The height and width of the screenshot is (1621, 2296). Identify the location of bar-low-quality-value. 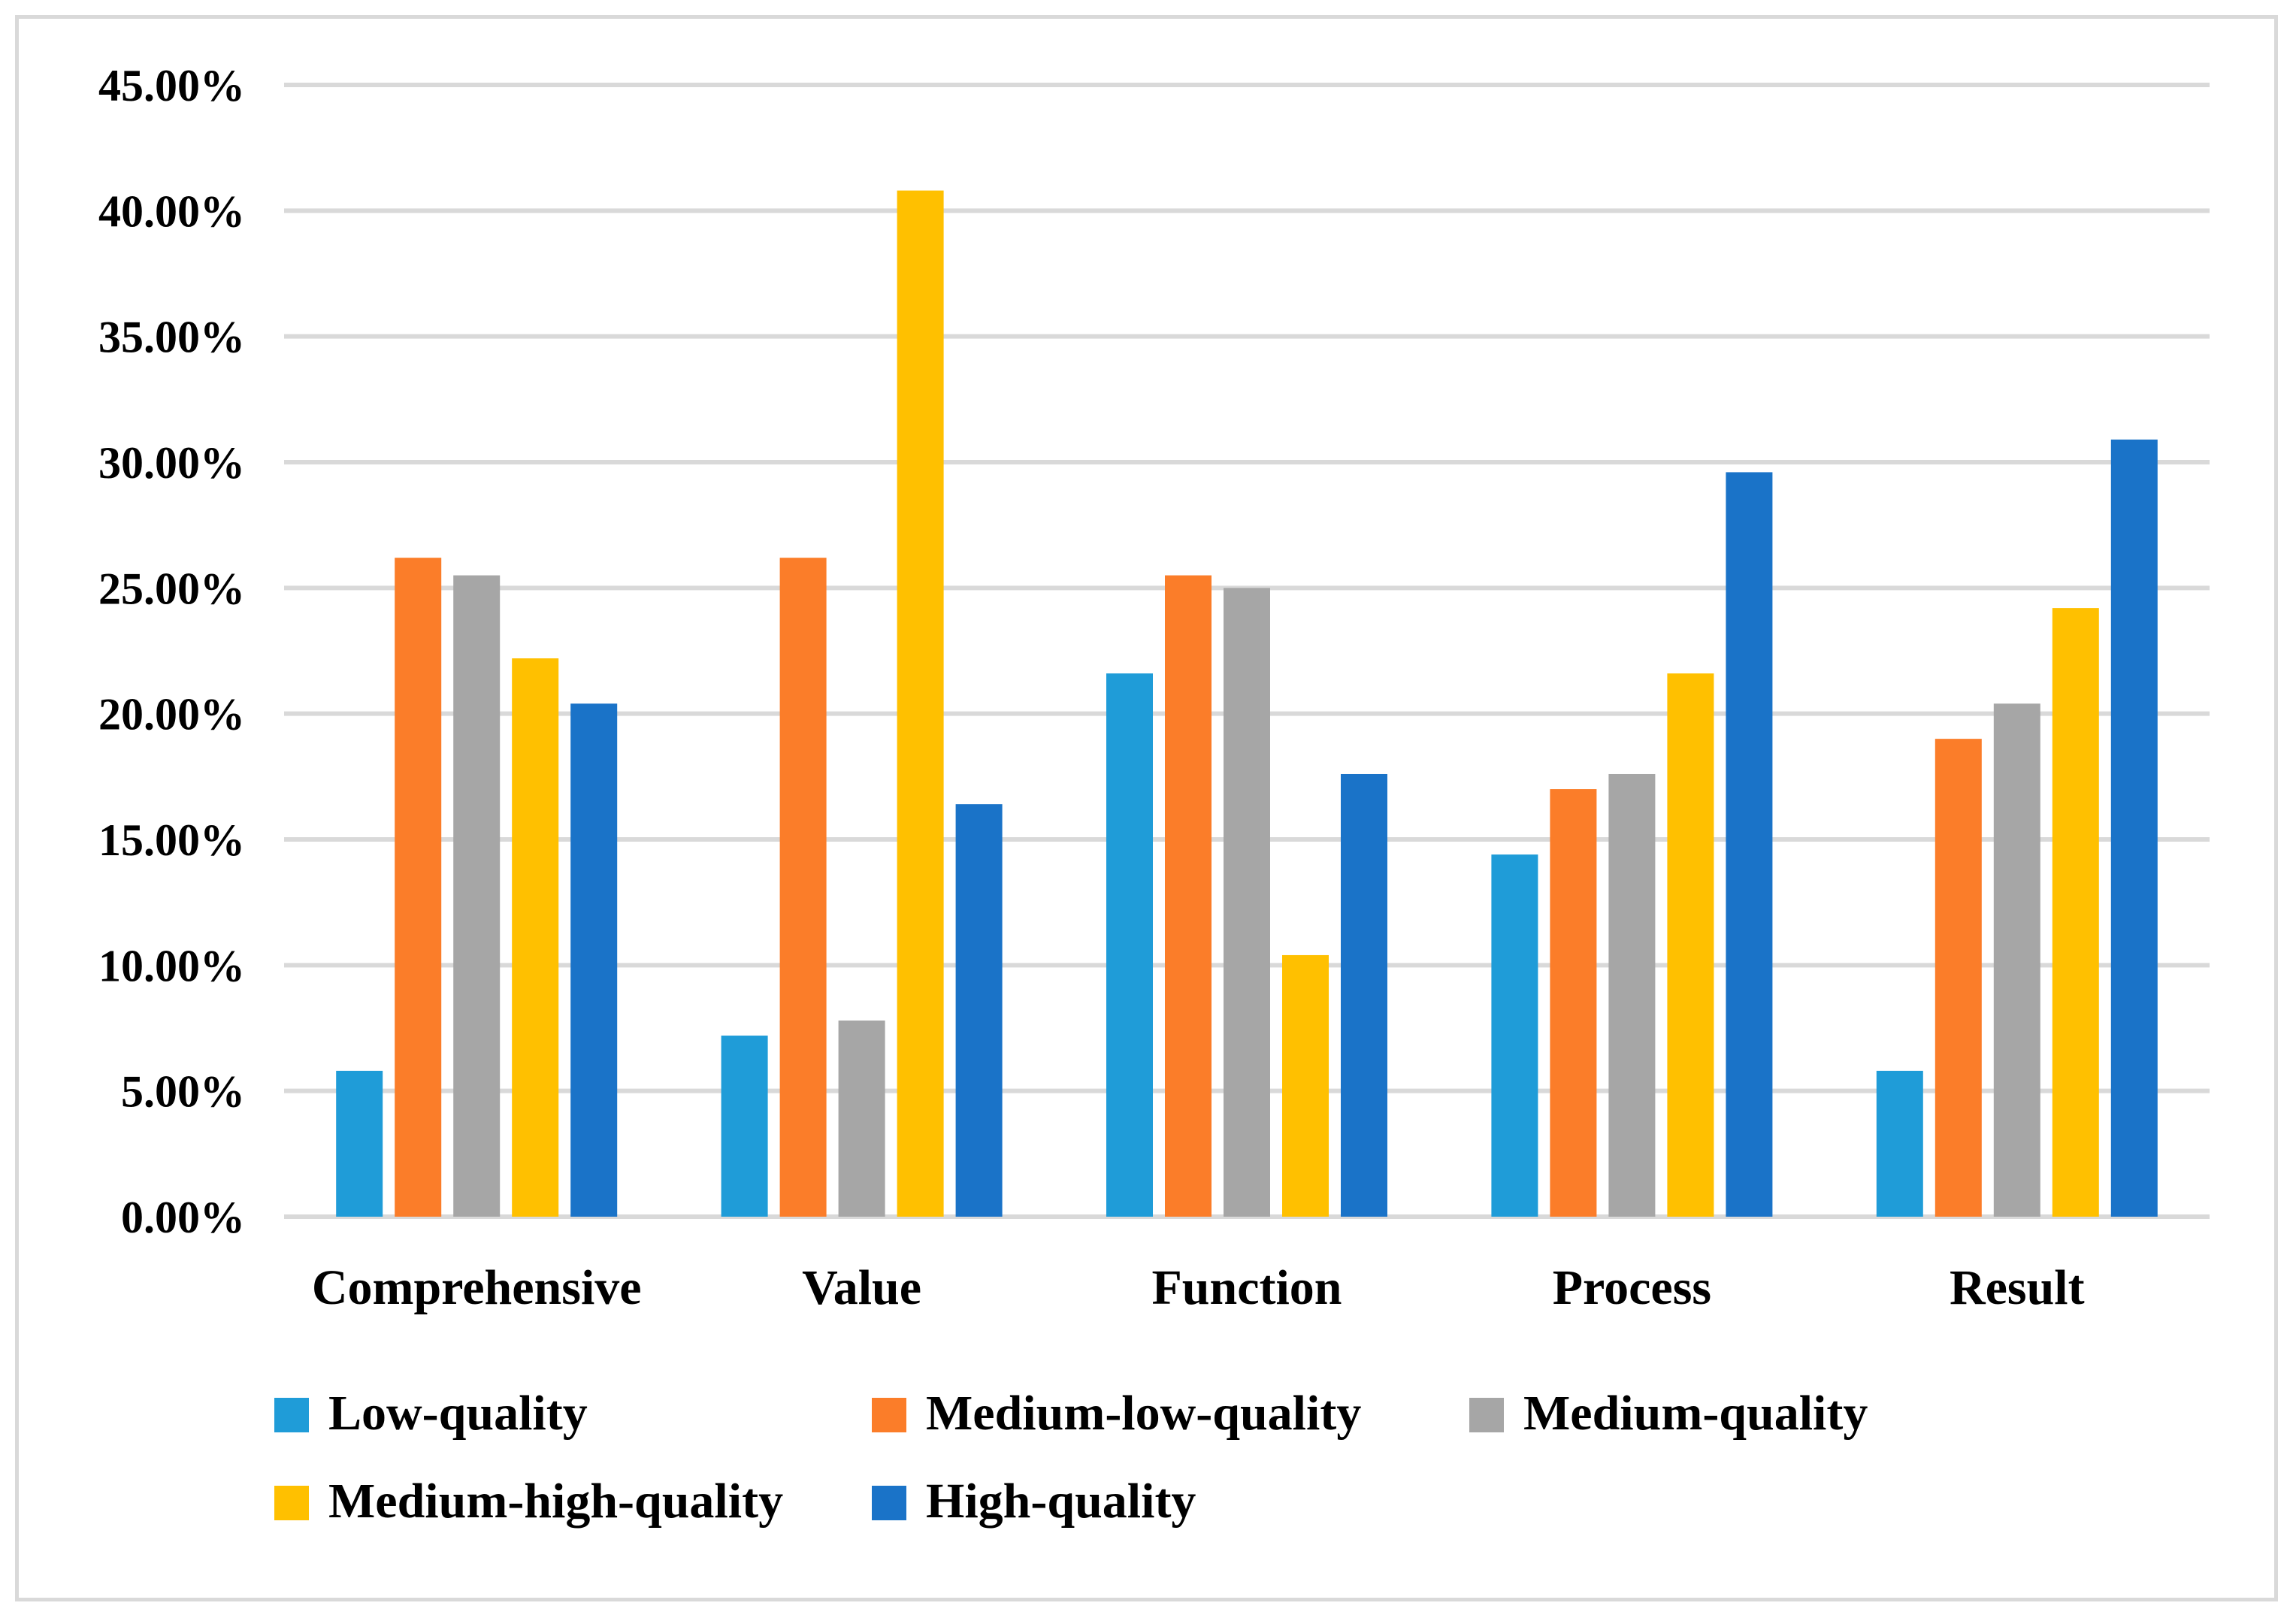
(744, 1126).